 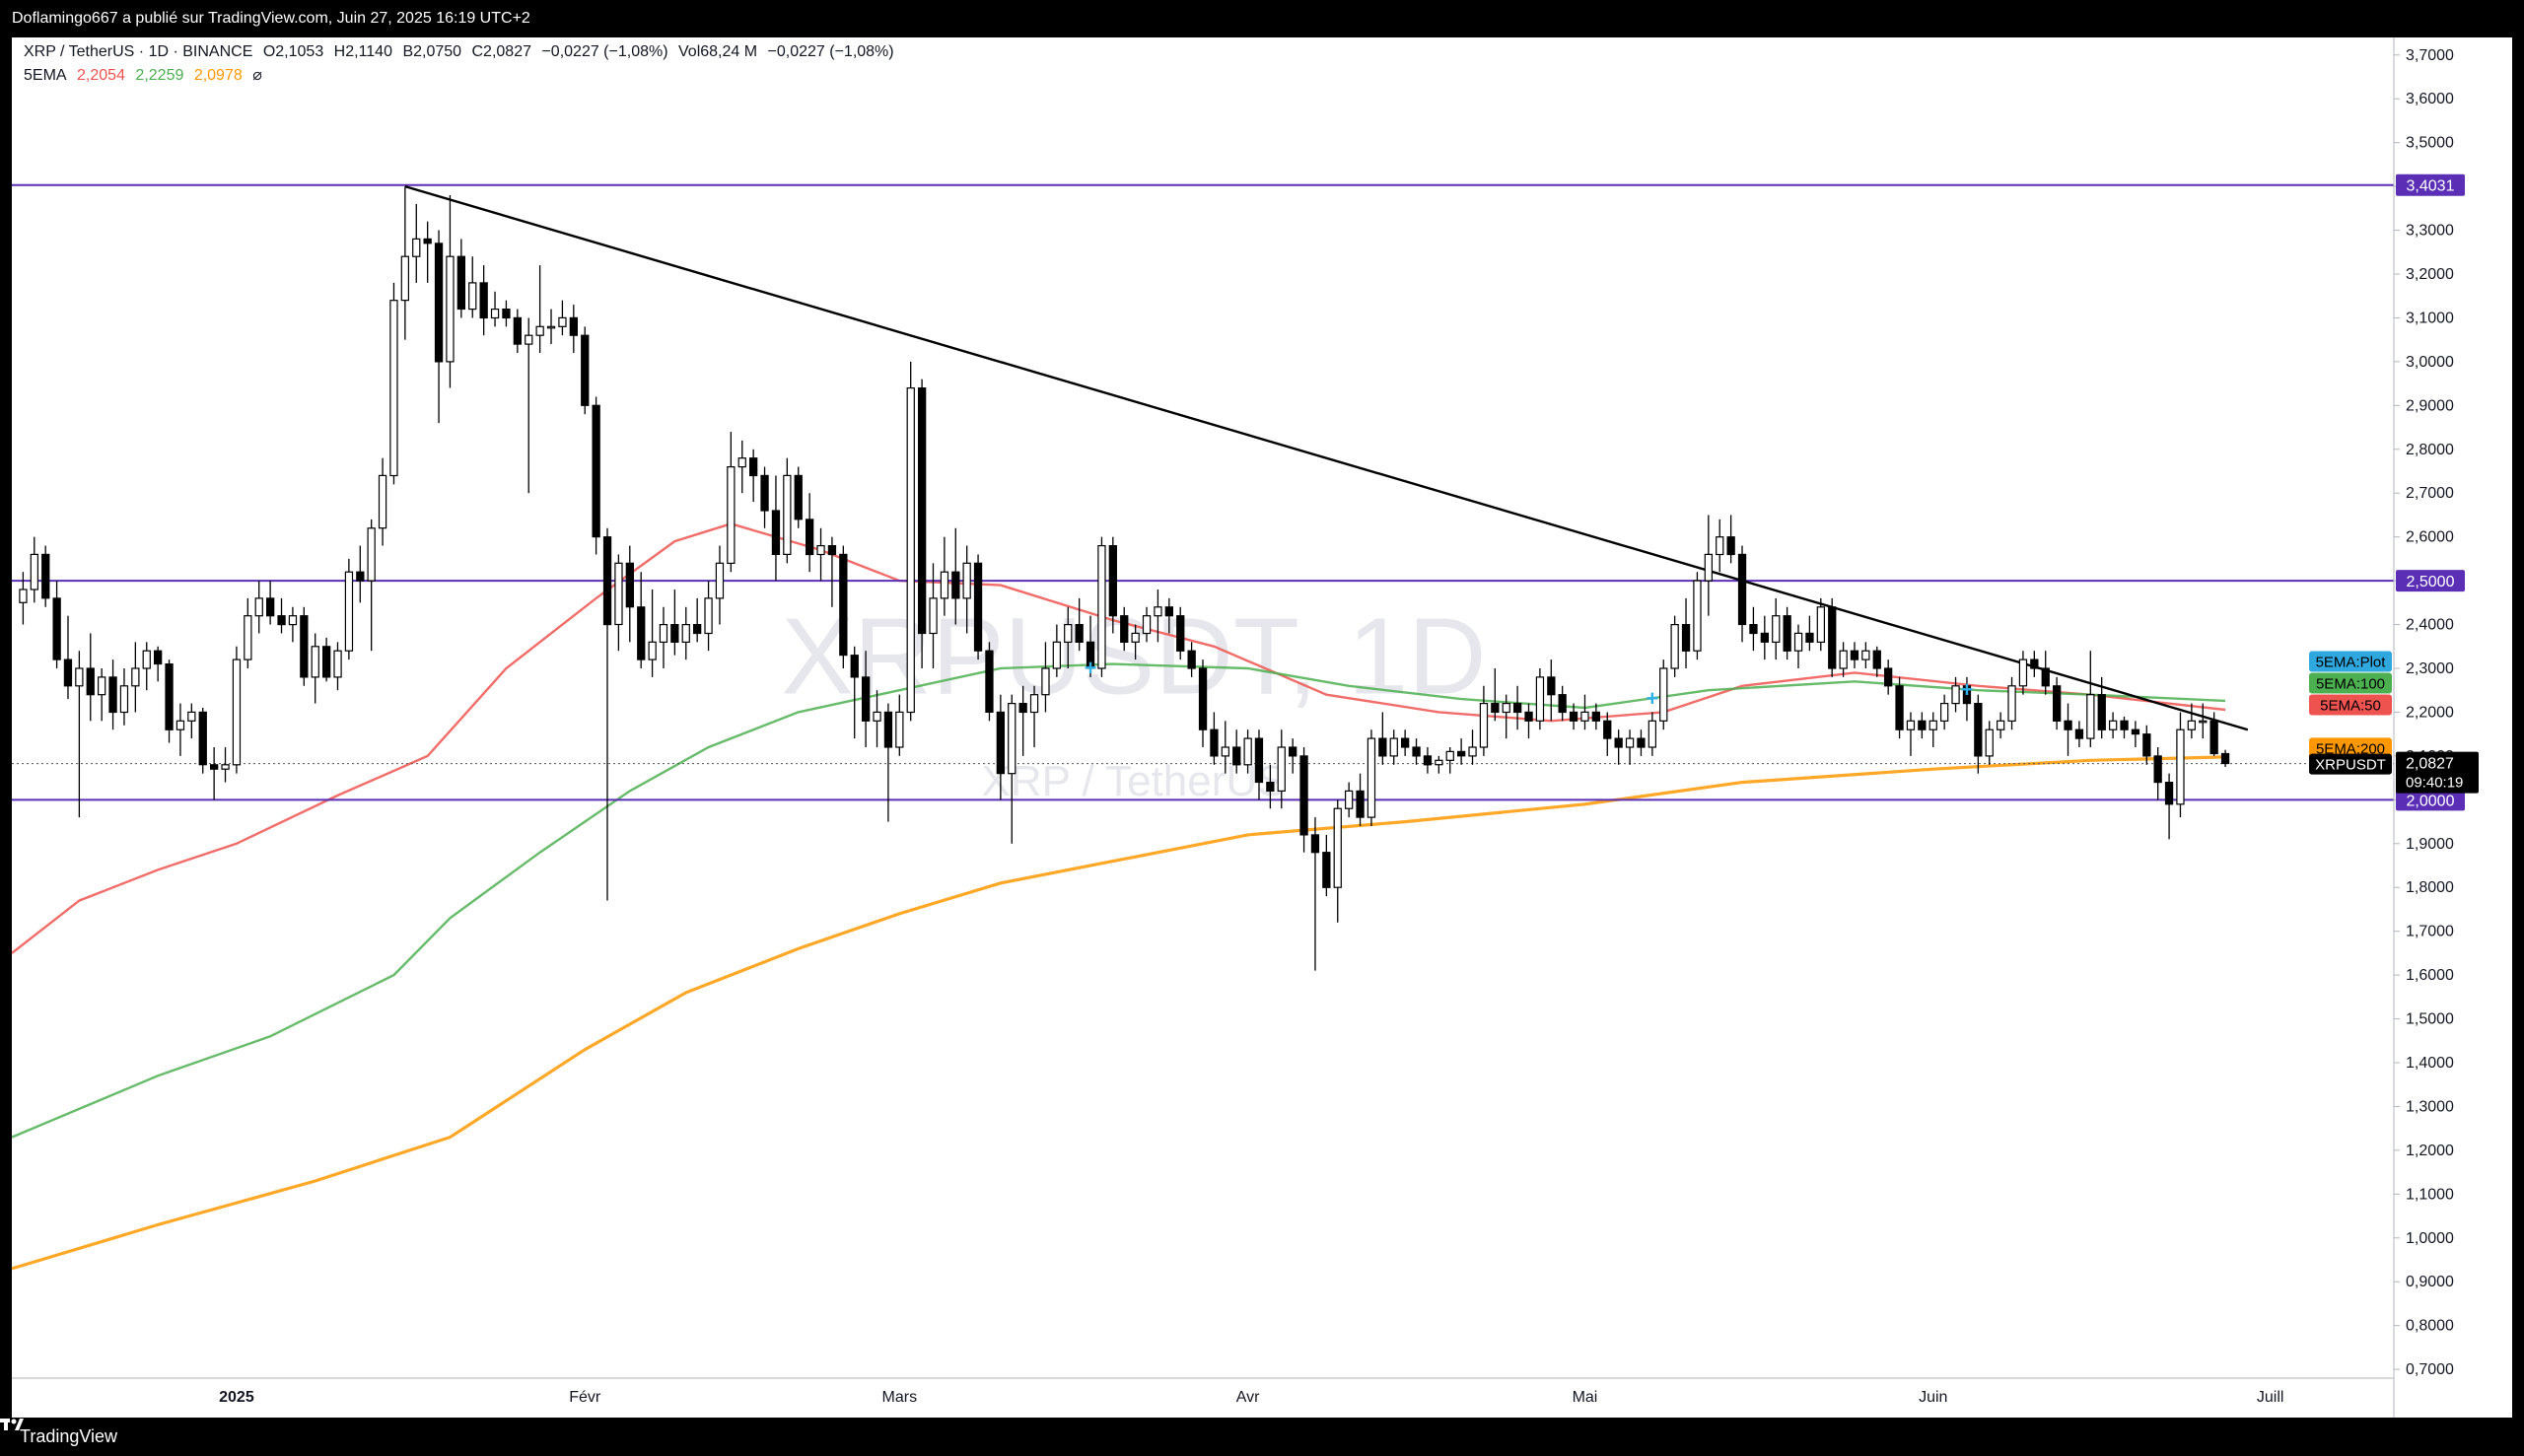 What do you see at coordinates (2431, 186) in the screenshot?
I see `level-label: 3,4031` at bounding box center [2431, 186].